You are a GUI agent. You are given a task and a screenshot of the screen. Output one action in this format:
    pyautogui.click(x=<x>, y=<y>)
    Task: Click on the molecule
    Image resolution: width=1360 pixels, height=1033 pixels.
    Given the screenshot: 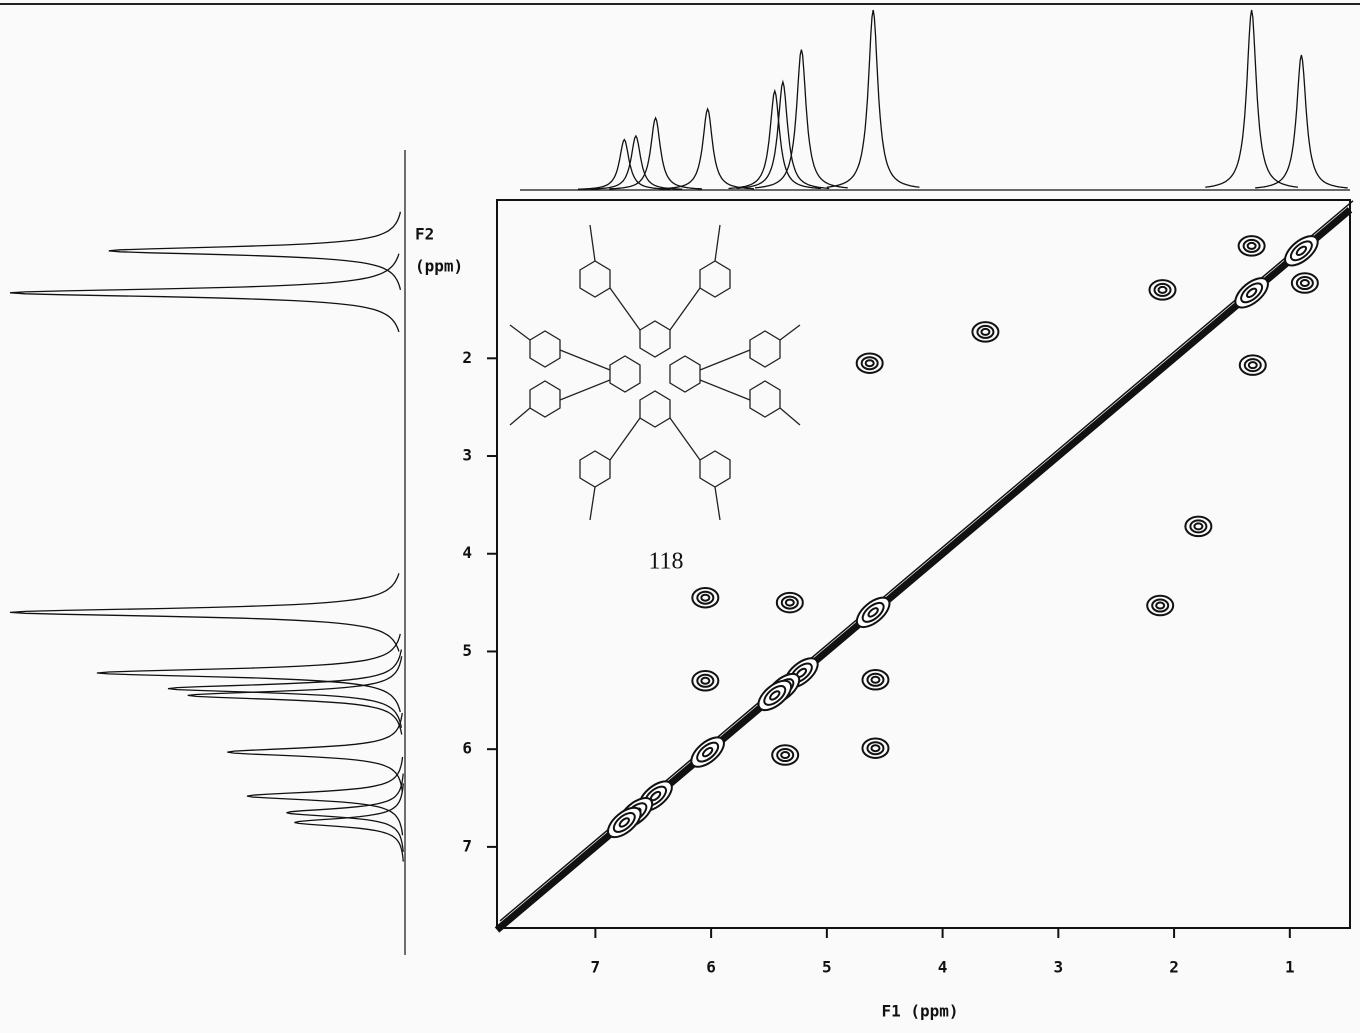 What is the action you would take?
    pyautogui.click(x=655, y=372)
    